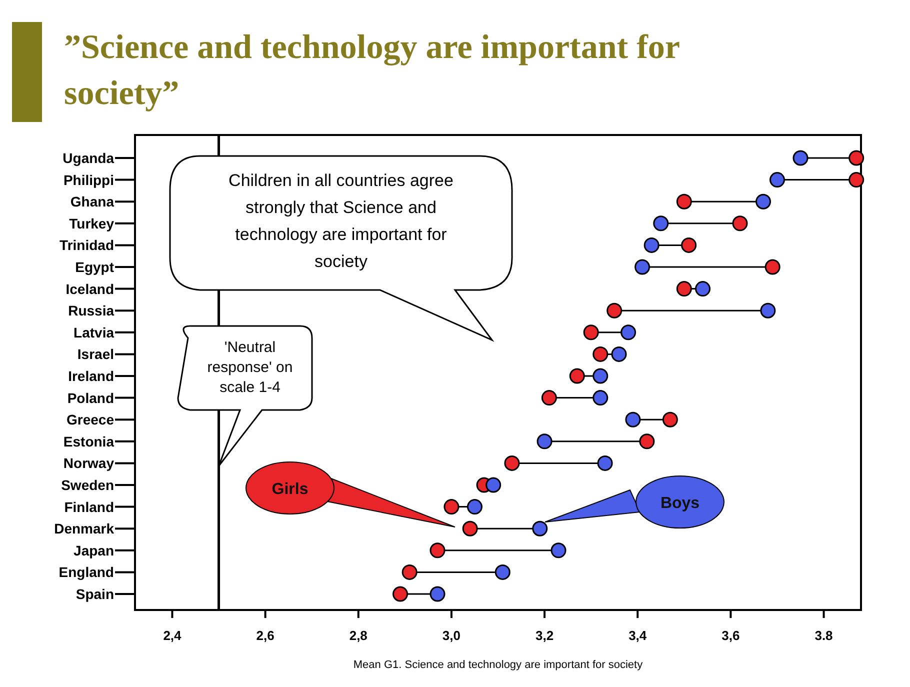 The height and width of the screenshot is (687, 910). I want to click on x-tick-label: 2,4, so click(172, 635).